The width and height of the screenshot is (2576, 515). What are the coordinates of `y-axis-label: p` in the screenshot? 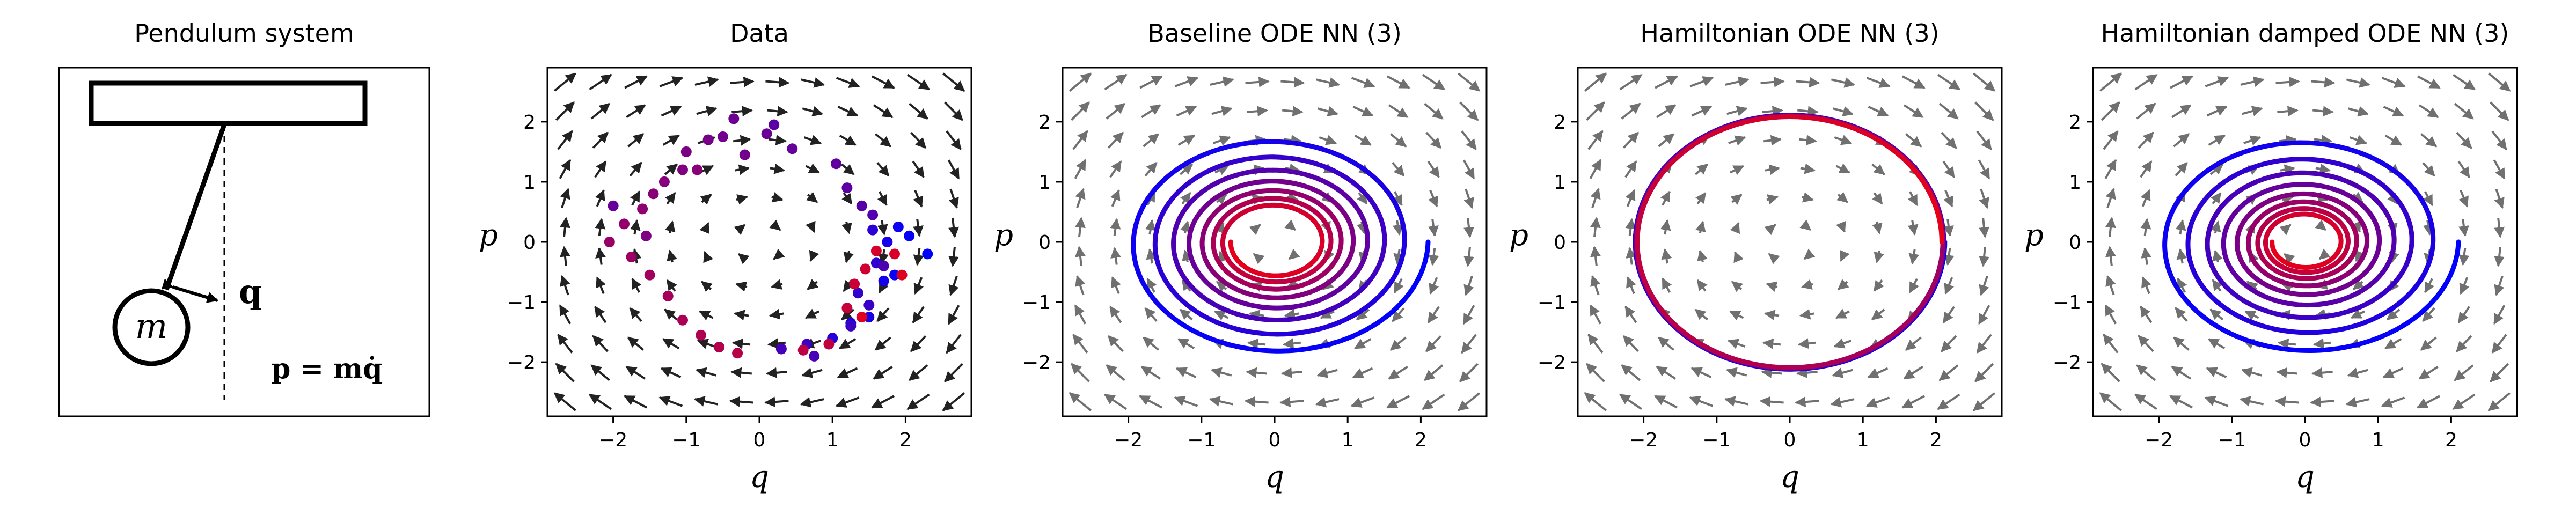 It's located at (1518, 236).